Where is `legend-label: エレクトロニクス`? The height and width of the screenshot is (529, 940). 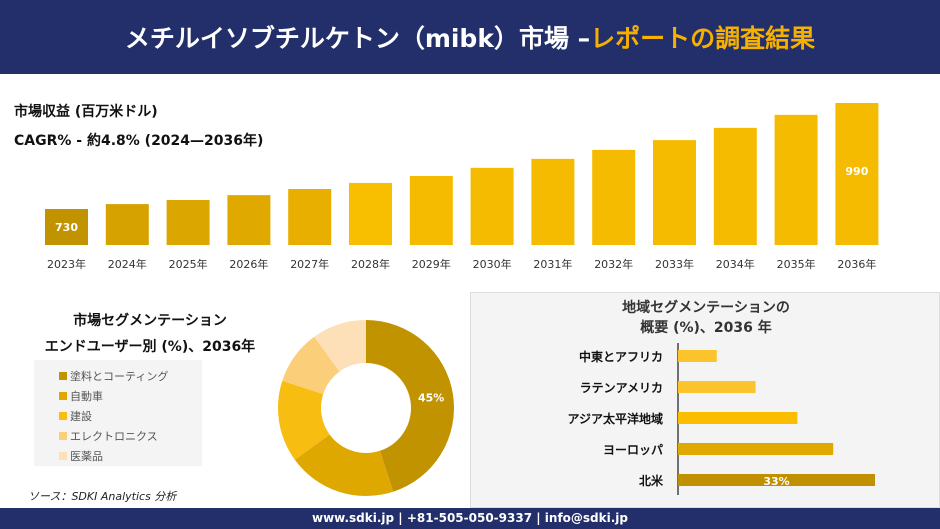
legend-label: エレクトロニクス is located at coordinates (114, 436).